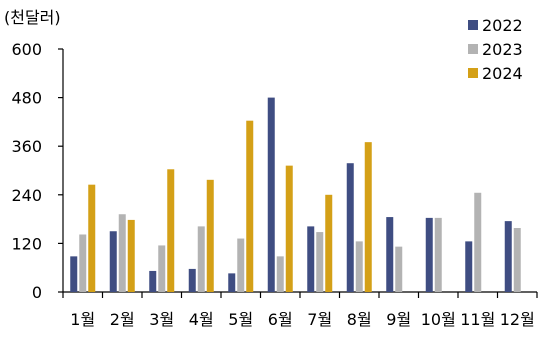  Describe the element at coordinates (26, 146) in the screenshot. I see `y-tick-label: 360` at that location.